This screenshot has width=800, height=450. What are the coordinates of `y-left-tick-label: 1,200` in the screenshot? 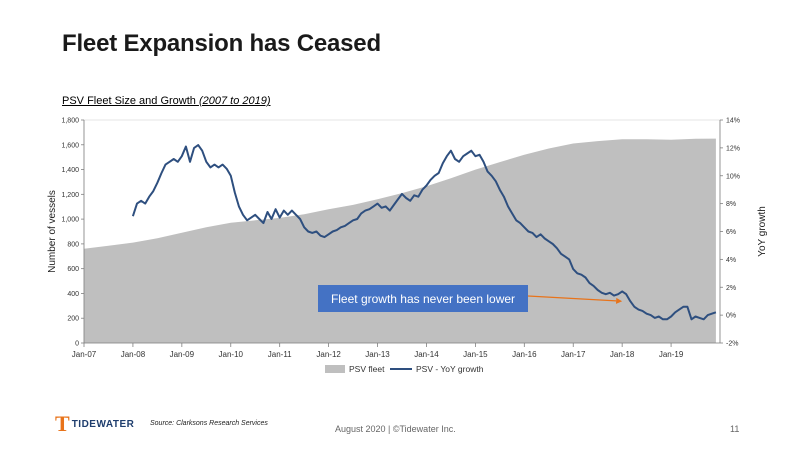 It's located at (70, 195).